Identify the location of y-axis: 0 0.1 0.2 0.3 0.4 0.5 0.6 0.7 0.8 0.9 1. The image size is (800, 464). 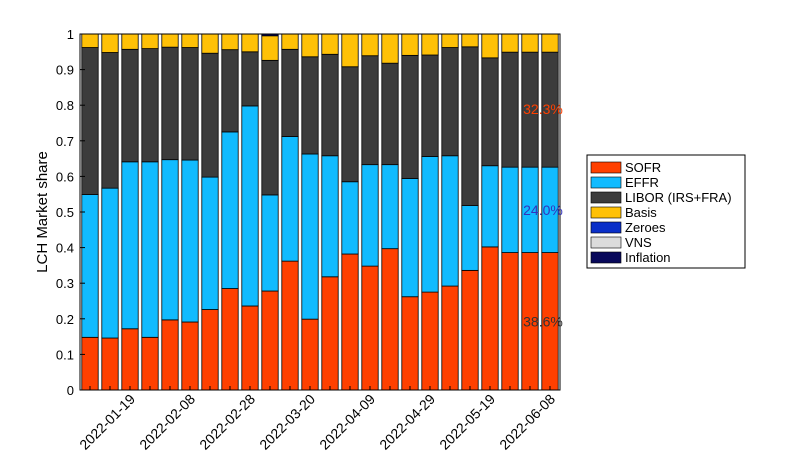
(70, 212).